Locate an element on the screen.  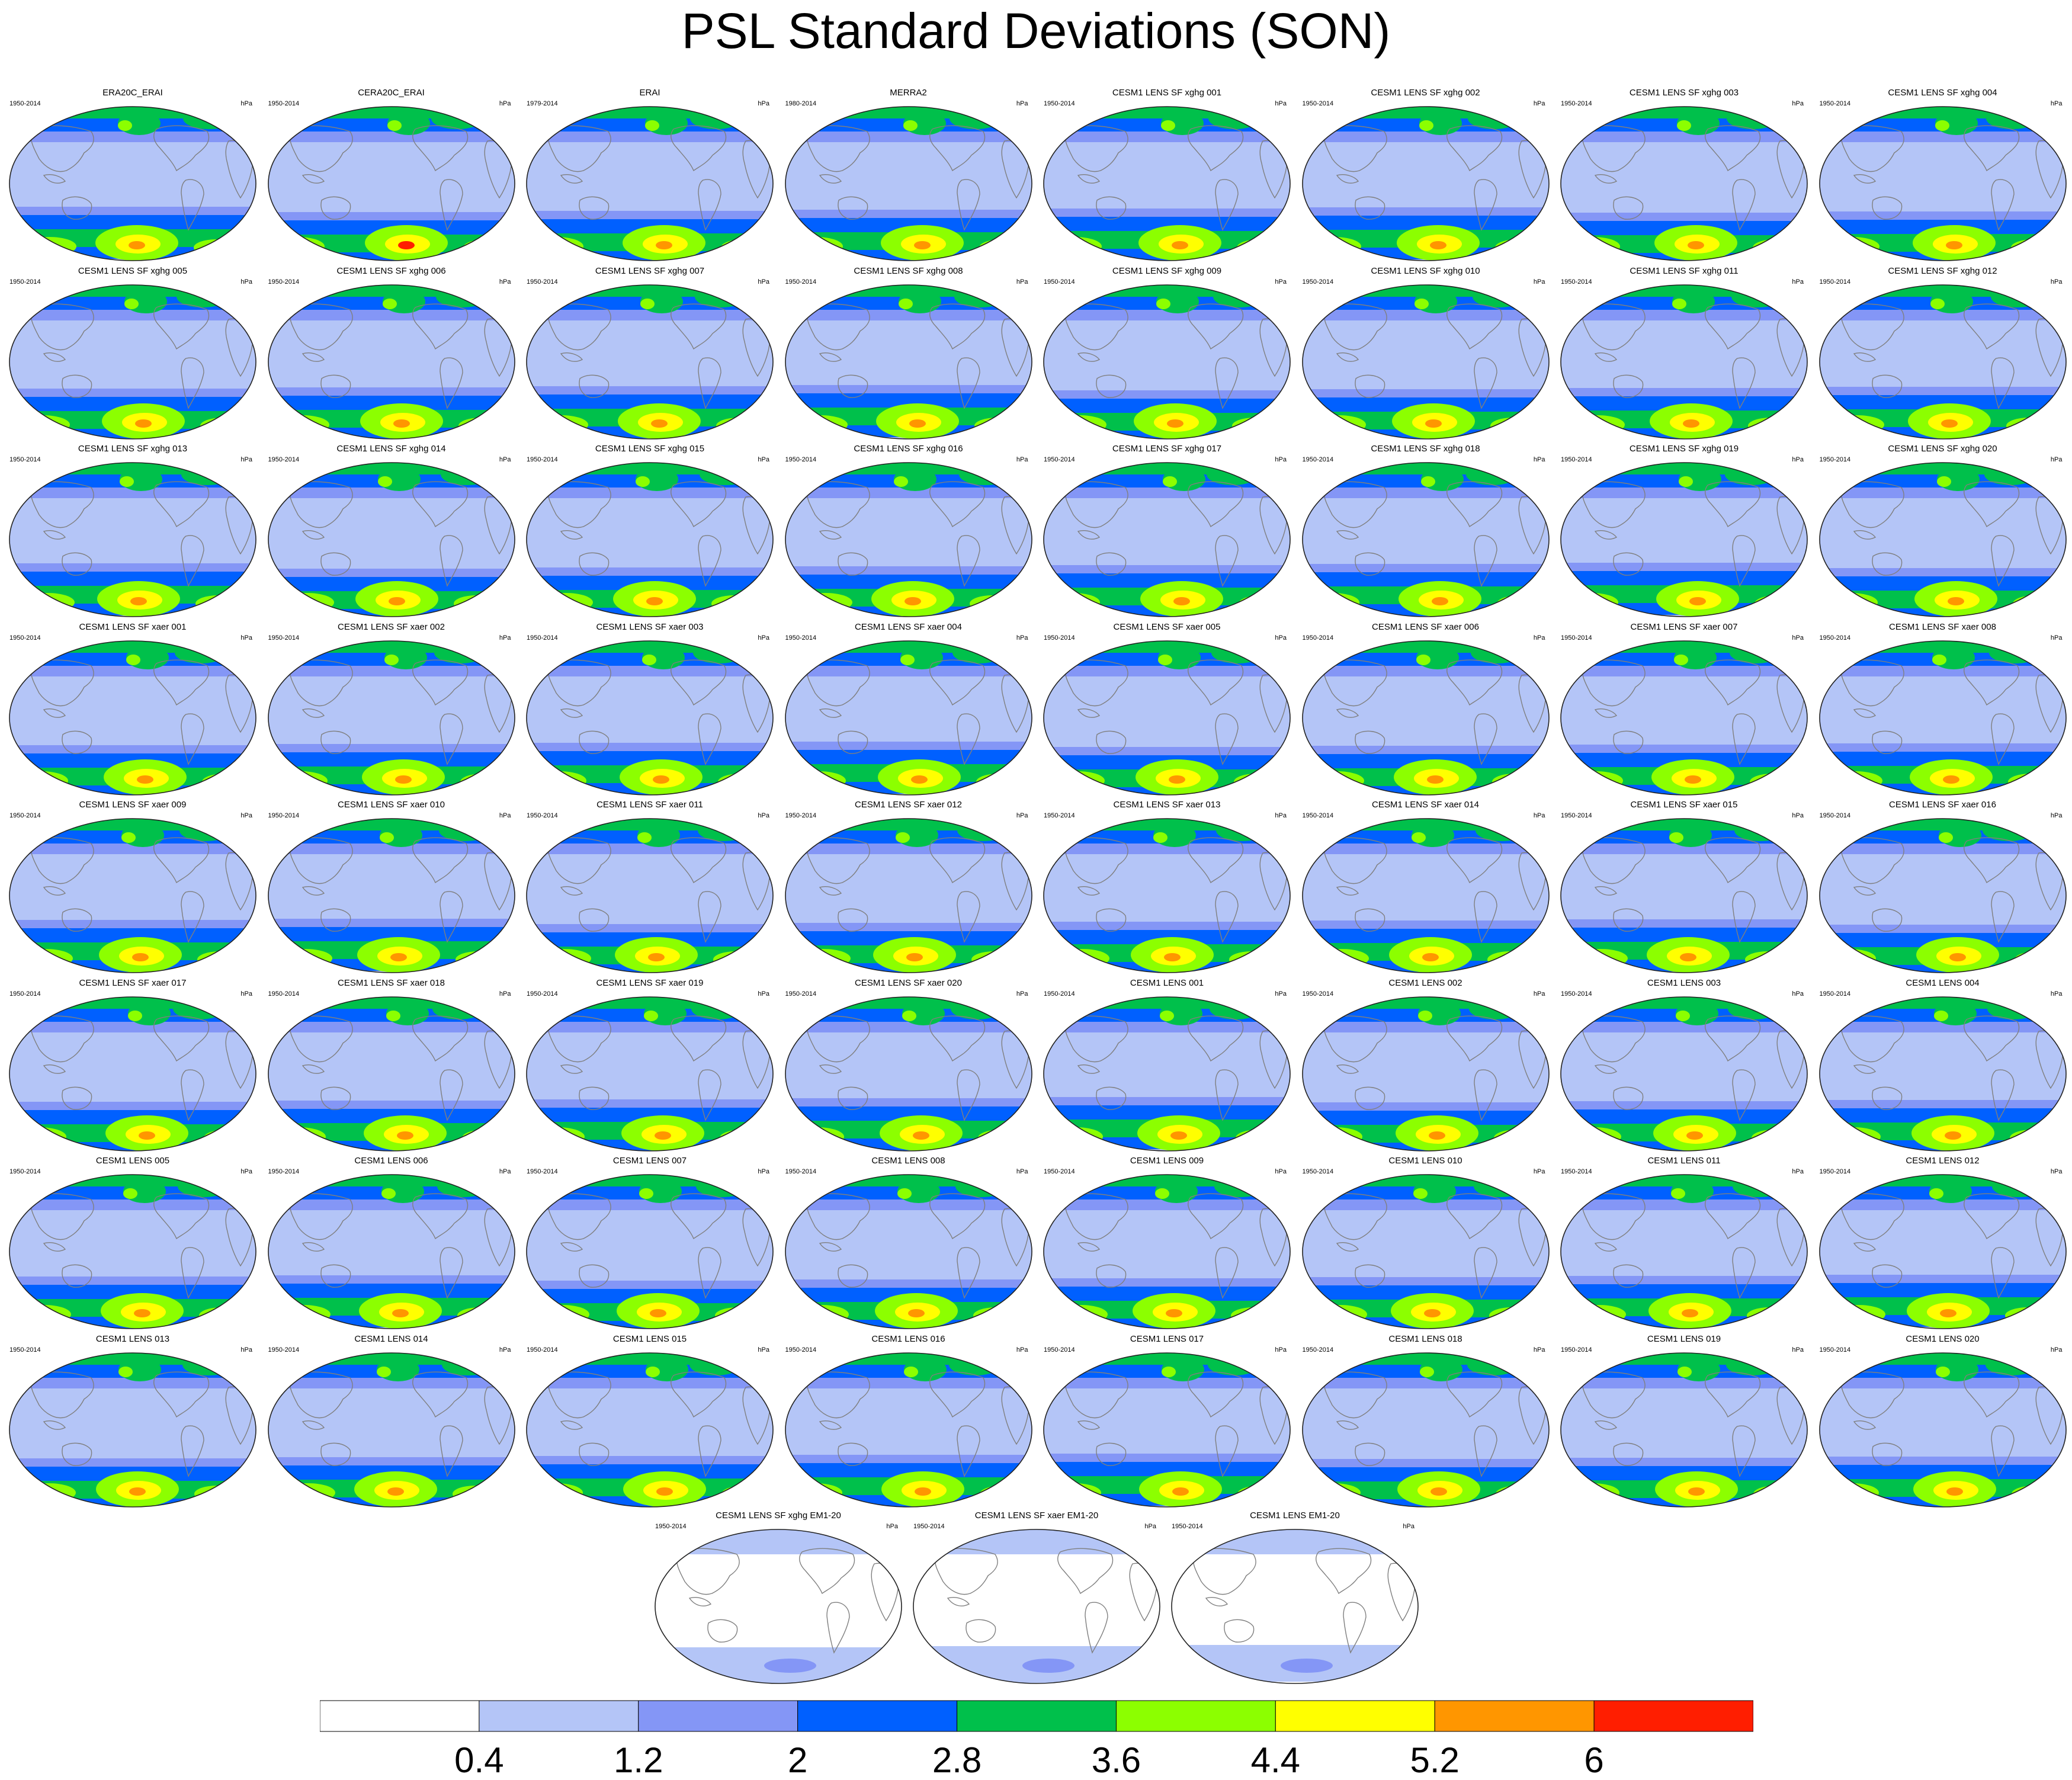
map-panel: CESM1 LENS SF xaer 003 1950-2014 hPa is located at coordinates (650, 711).